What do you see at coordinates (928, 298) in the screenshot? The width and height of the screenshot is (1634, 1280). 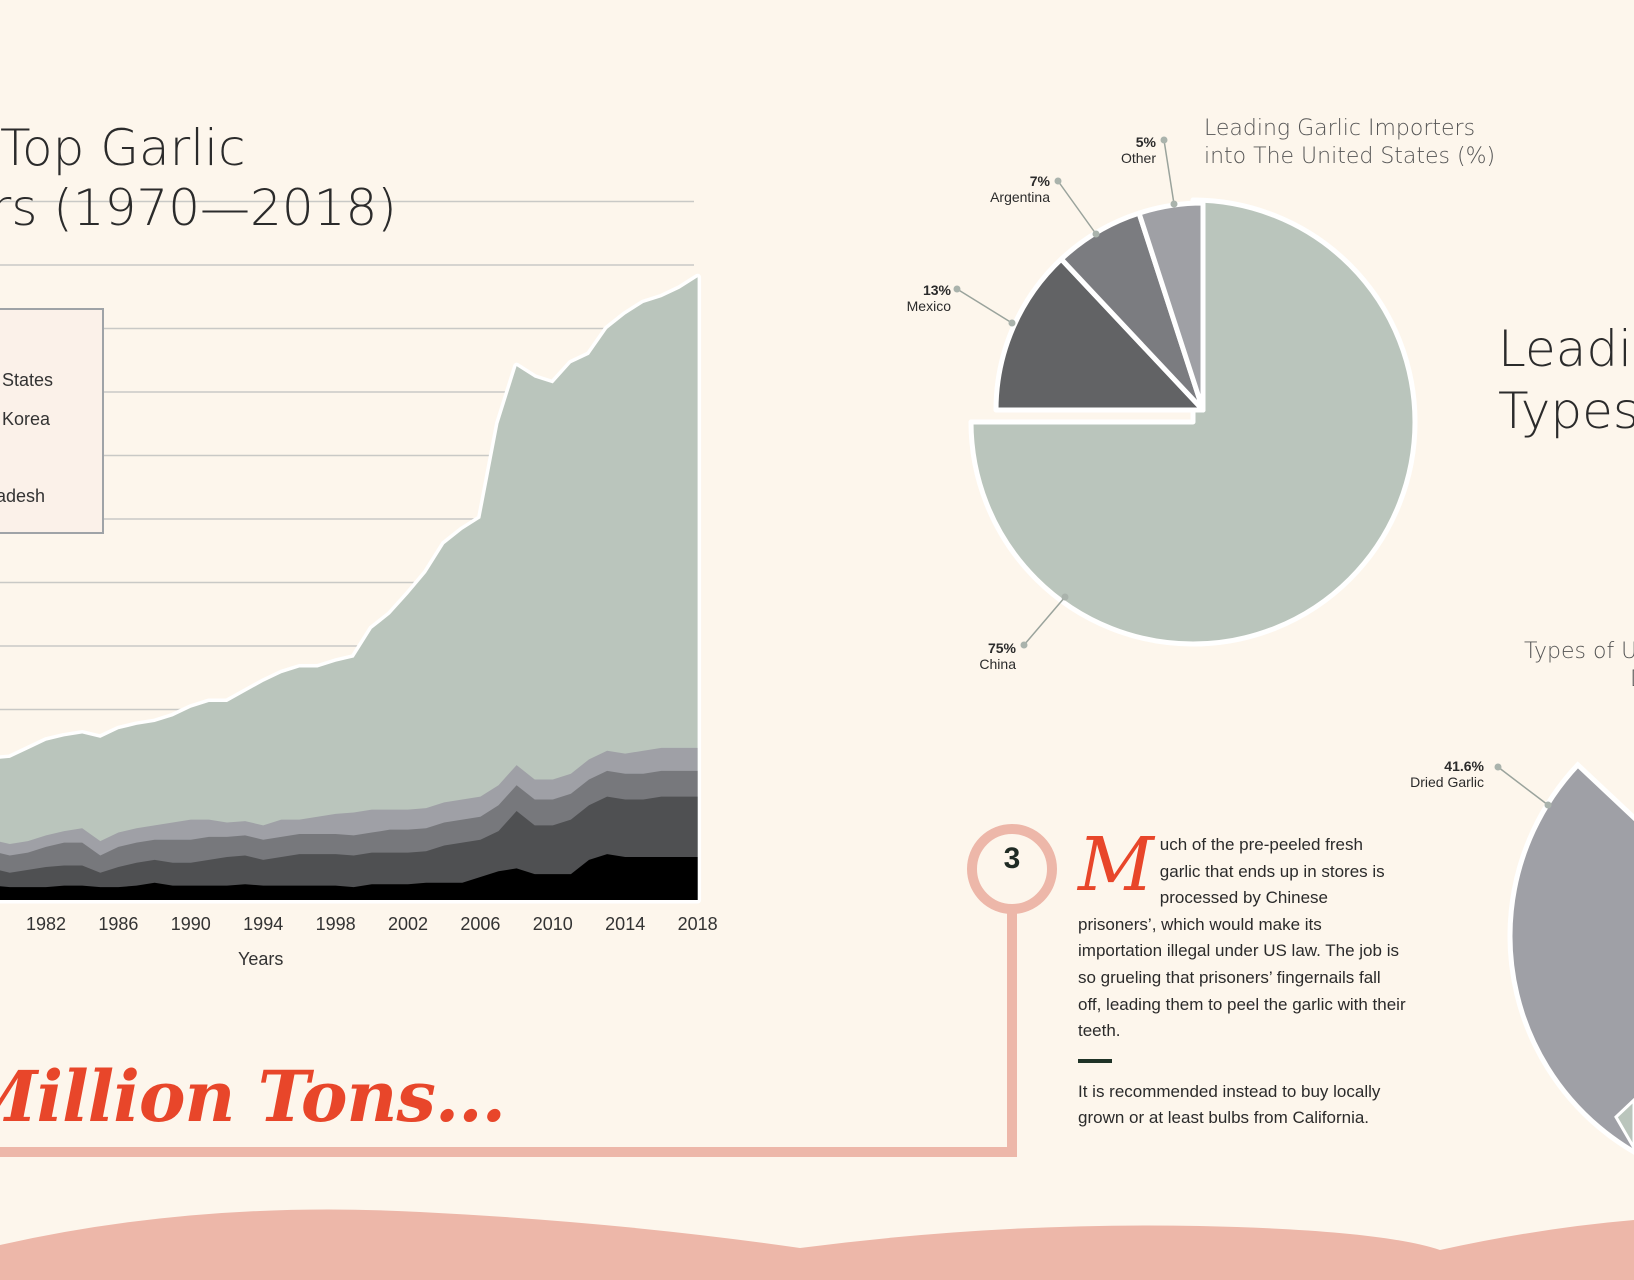 I see `pie-label-mexico: 13% Mexico` at bounding box center [928, 298].